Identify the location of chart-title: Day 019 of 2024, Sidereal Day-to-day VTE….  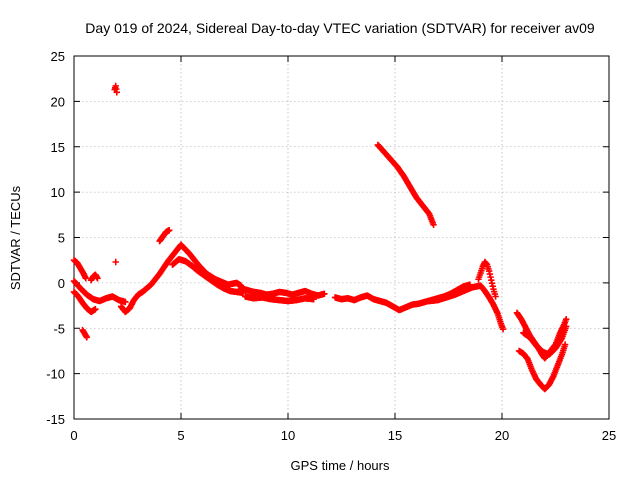
(340, 28).